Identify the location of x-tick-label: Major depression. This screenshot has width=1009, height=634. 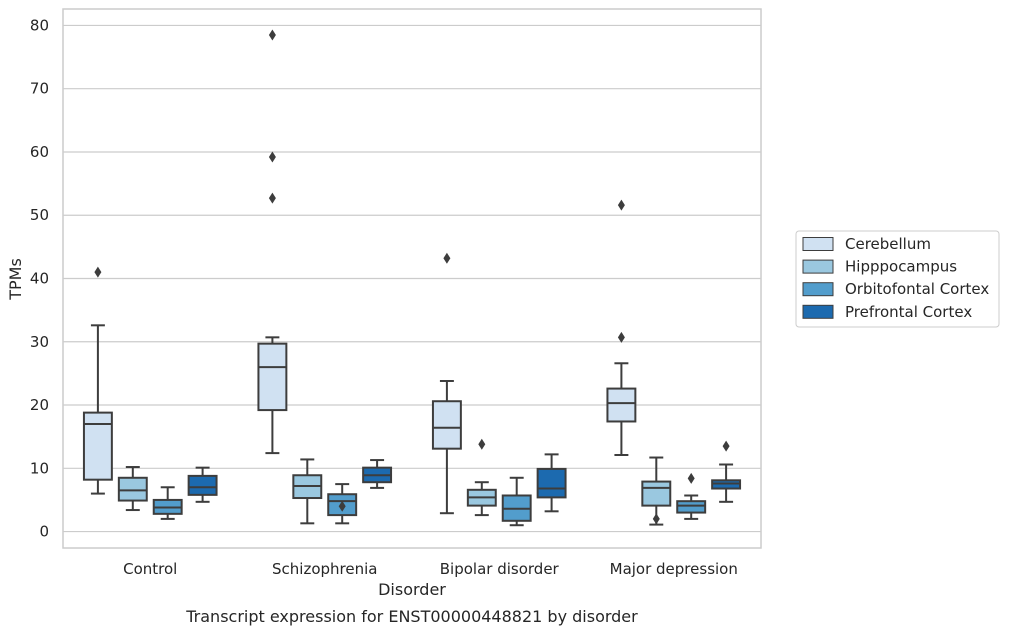
(674, 569).